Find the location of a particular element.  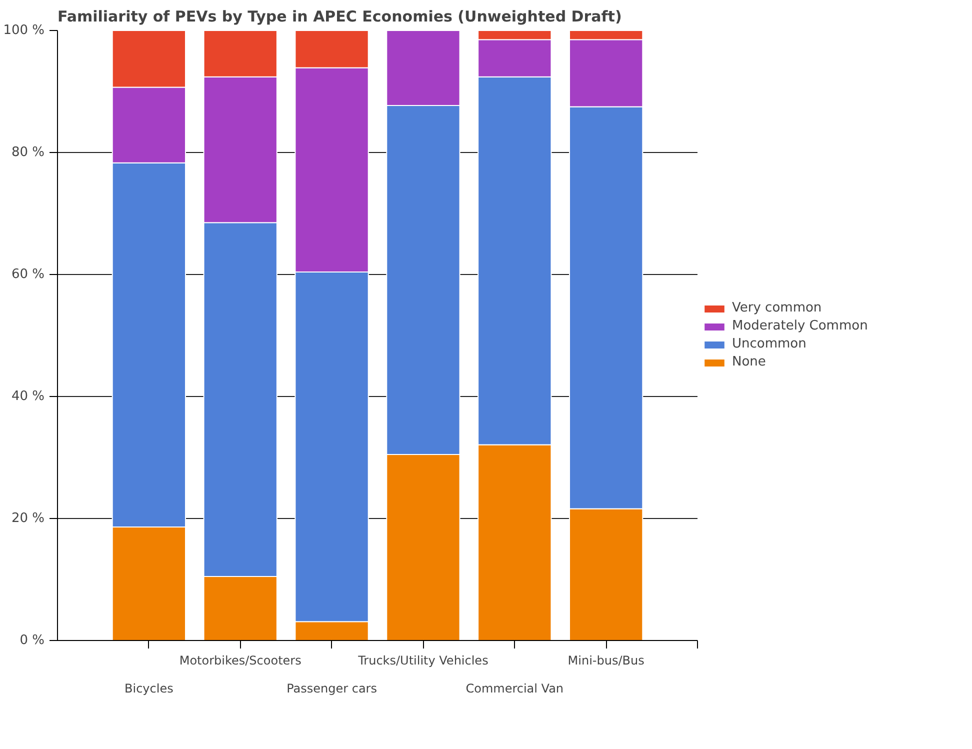

x-tick-label: Bicycles is located at coordinates (149, 689).